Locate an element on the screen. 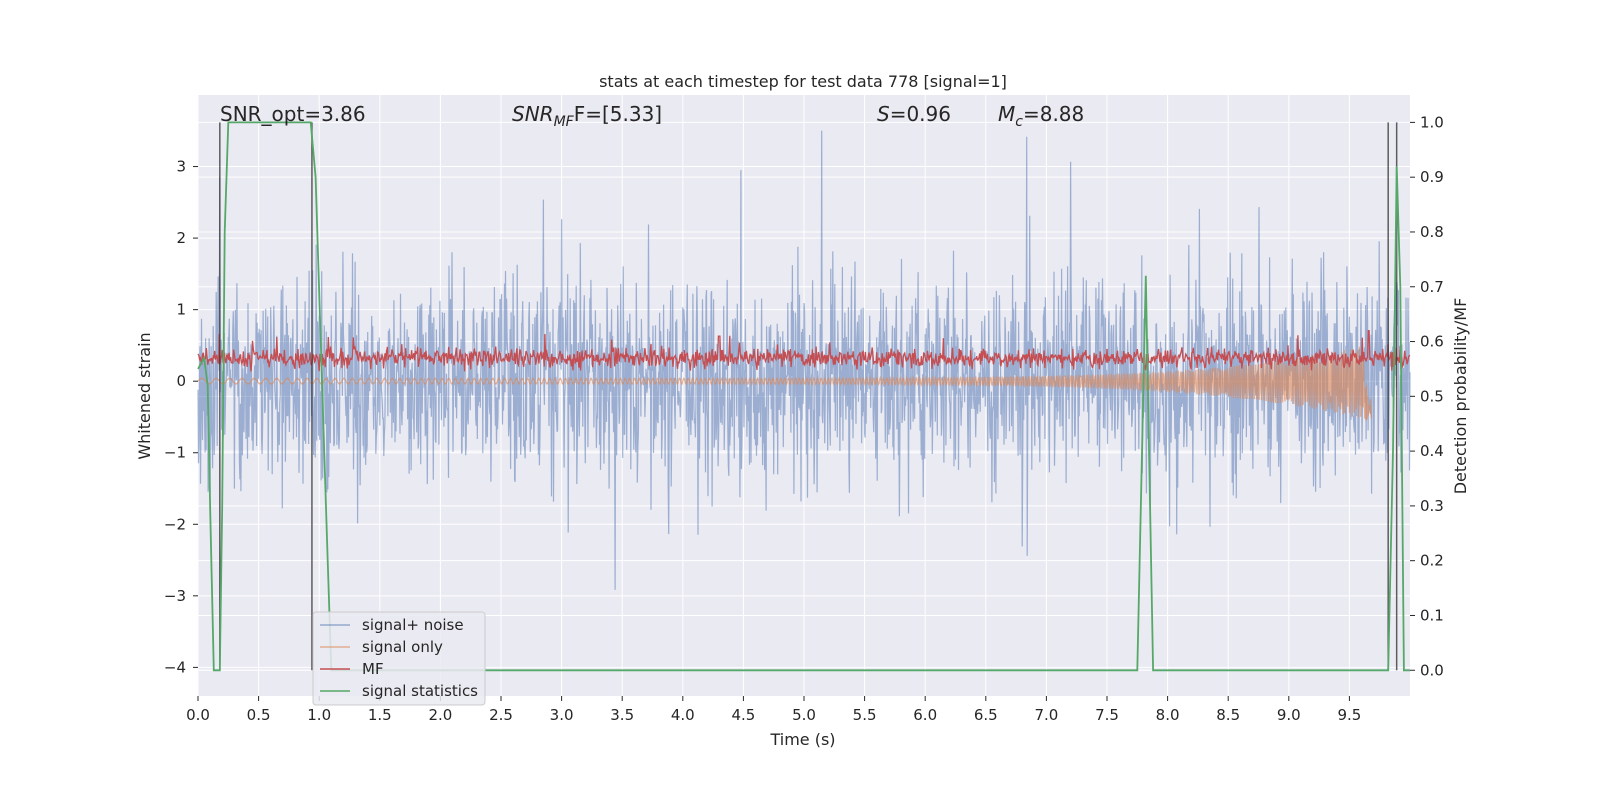  y-tick-label: −4 is located at coordinates (175, 667).